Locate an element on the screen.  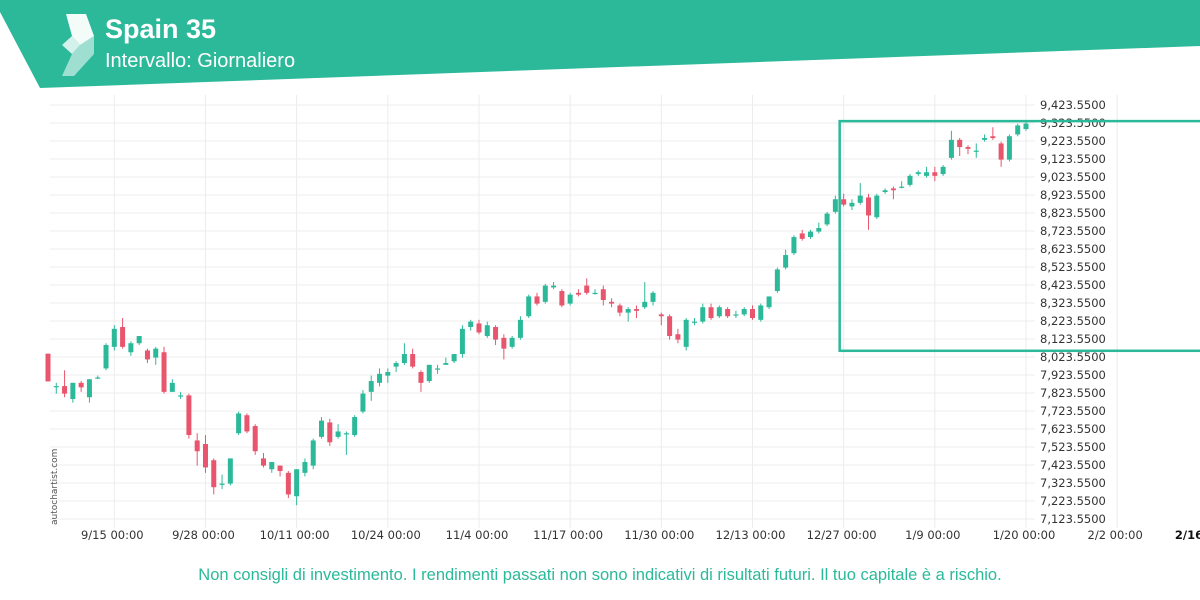
page-title: Spain 35 is located at coordinates (161, 29).